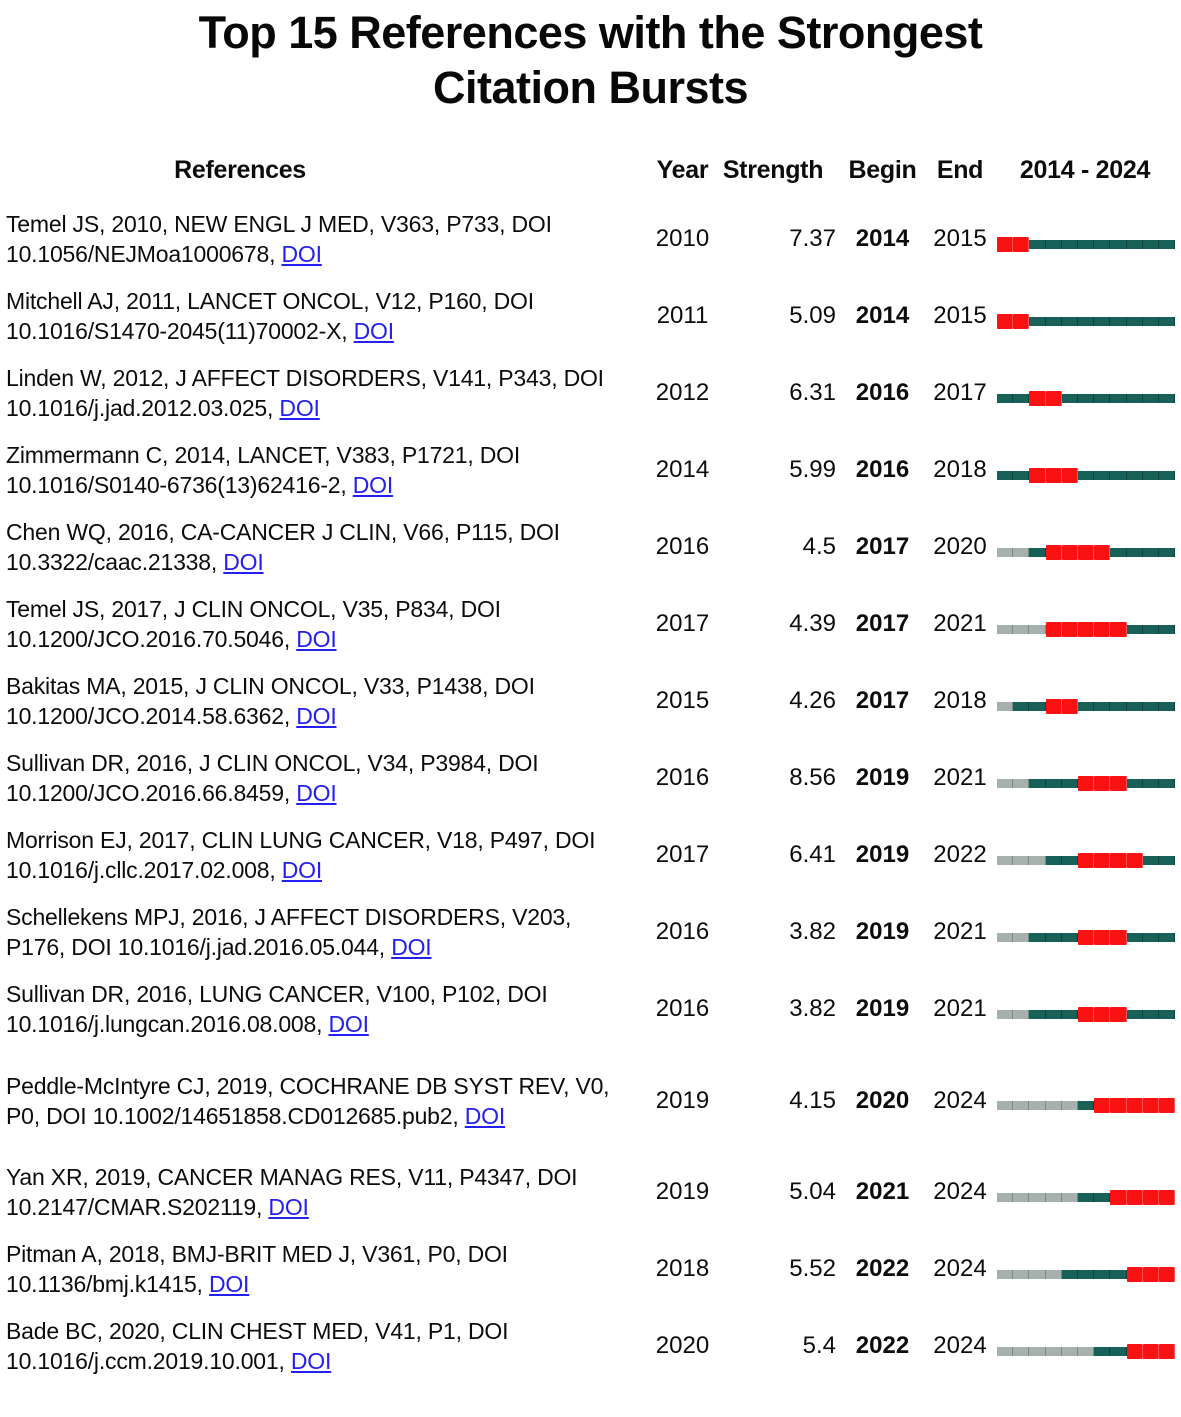 This screenshot has height=1417, width=1181. Describe the element at coordinates (682, 701) in the screenshot. I see `year-value: 2015` at that location.